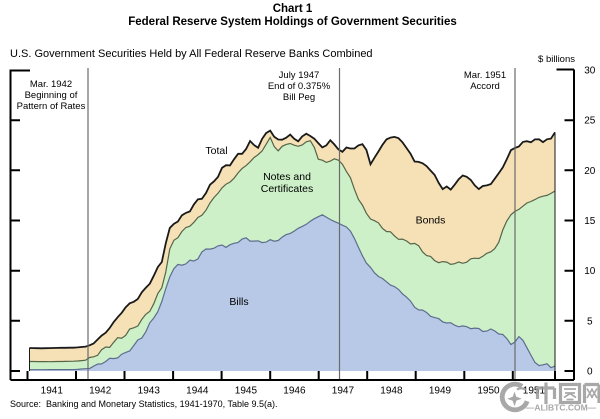 The image size is (600, 419). I want to click on svg-text: 25, so click(590, 121).